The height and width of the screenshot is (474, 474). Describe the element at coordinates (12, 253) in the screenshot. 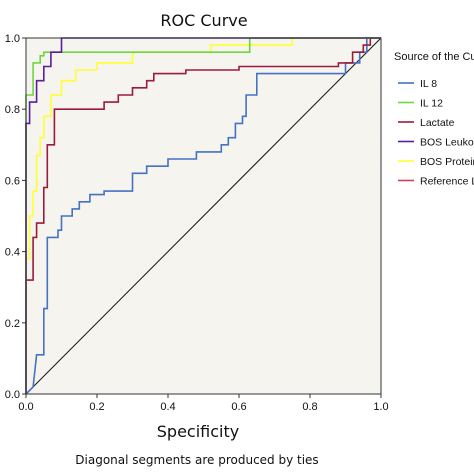

I see `y-tick-label: 0.4` at that location.